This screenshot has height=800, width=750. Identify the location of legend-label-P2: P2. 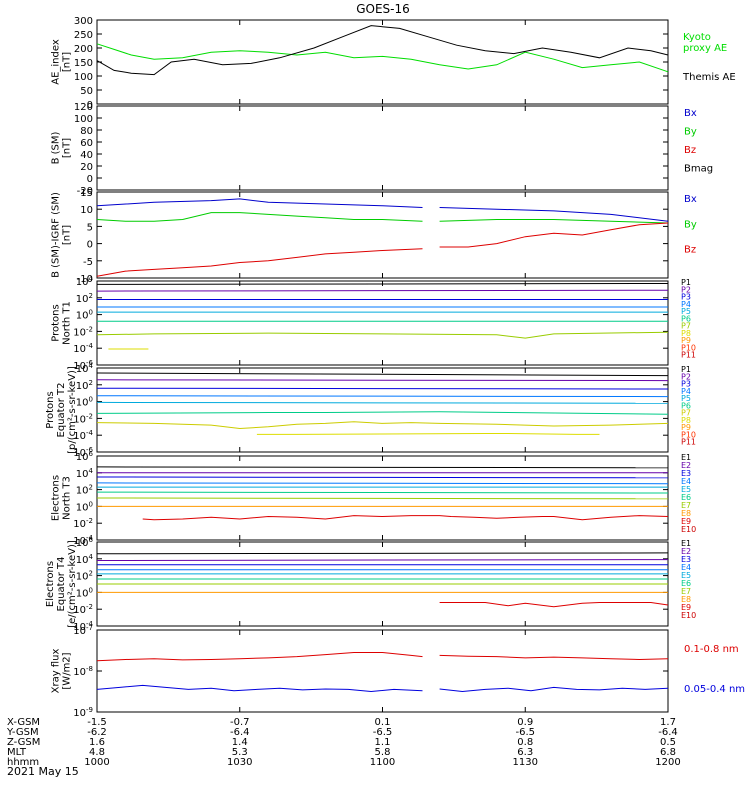
(686, 376).